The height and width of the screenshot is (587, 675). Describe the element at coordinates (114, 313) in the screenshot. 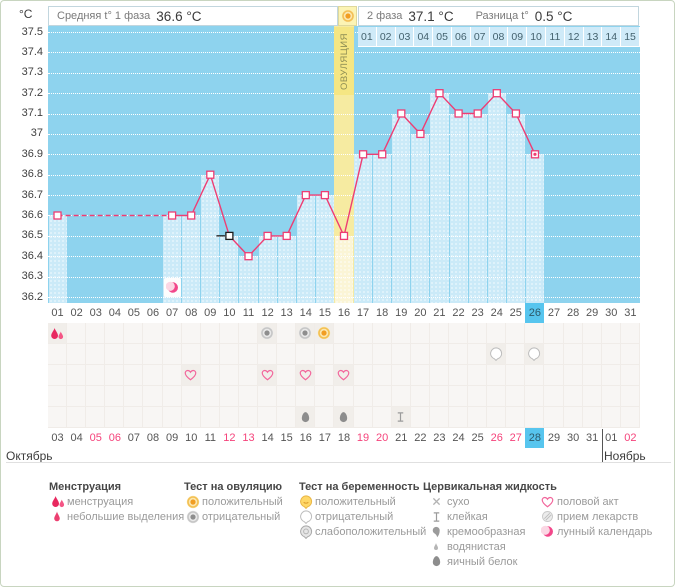

I see `cycle-day-cell-04: 04` at that location.